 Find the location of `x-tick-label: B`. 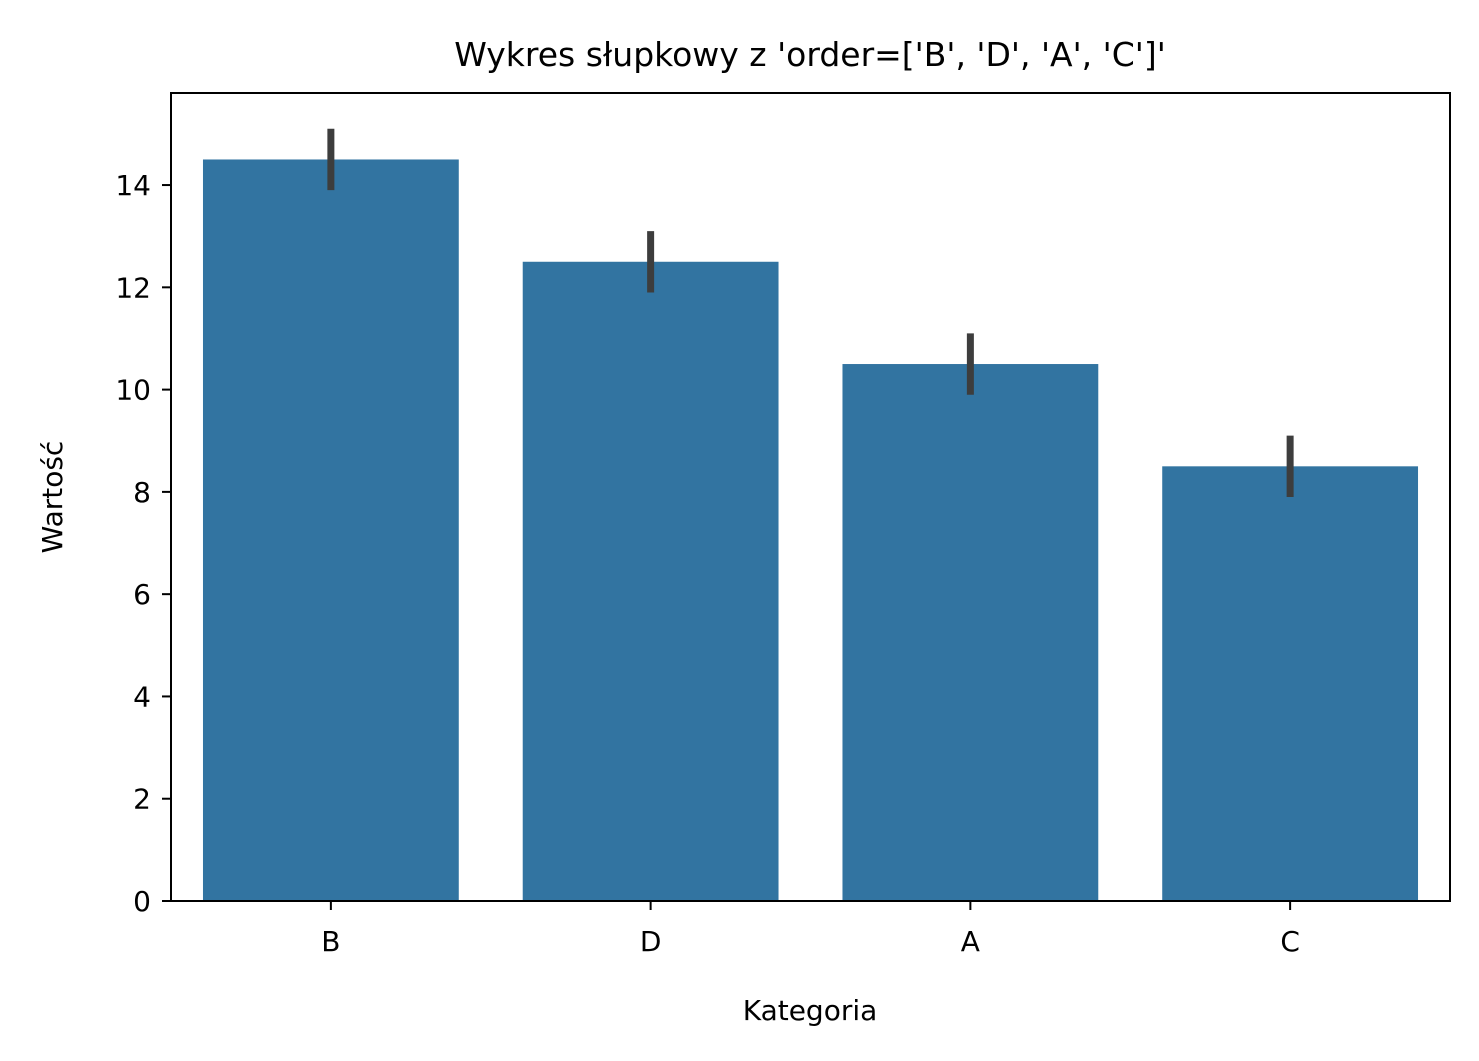

x-tick-label: B is located at coordinates (330, 941).